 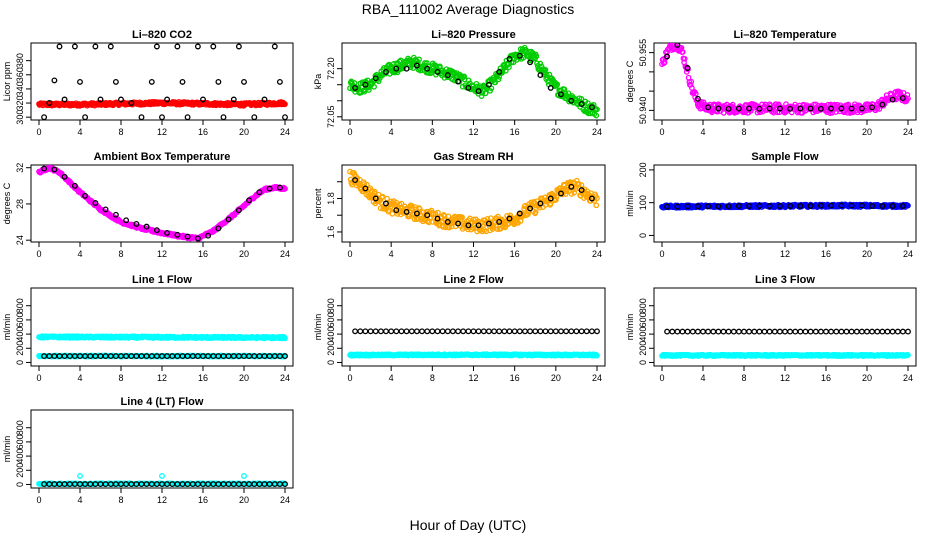 I want to click on series-minute-average, so click(x=162, y=103).